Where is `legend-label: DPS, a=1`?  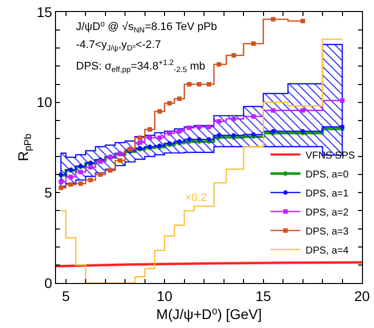 legend-label: DPS, a=1 is located at coordinates (327, 194).